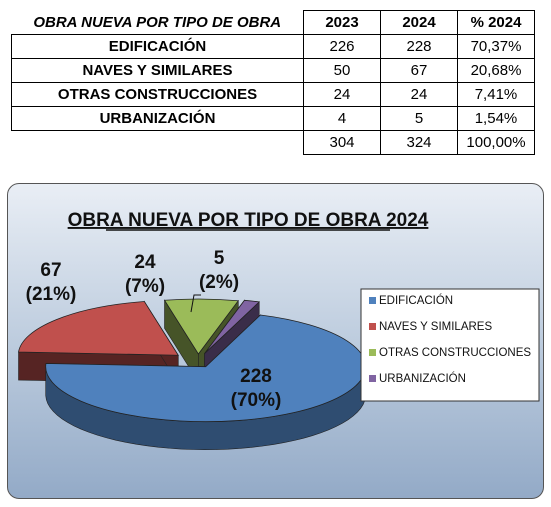  What do you see at coordinates (455, 353) in the screenshot?
I see `legend-label-otras-construcciones: OTRAS CONSTRUCCIONES` at bounding box center [455, 353].